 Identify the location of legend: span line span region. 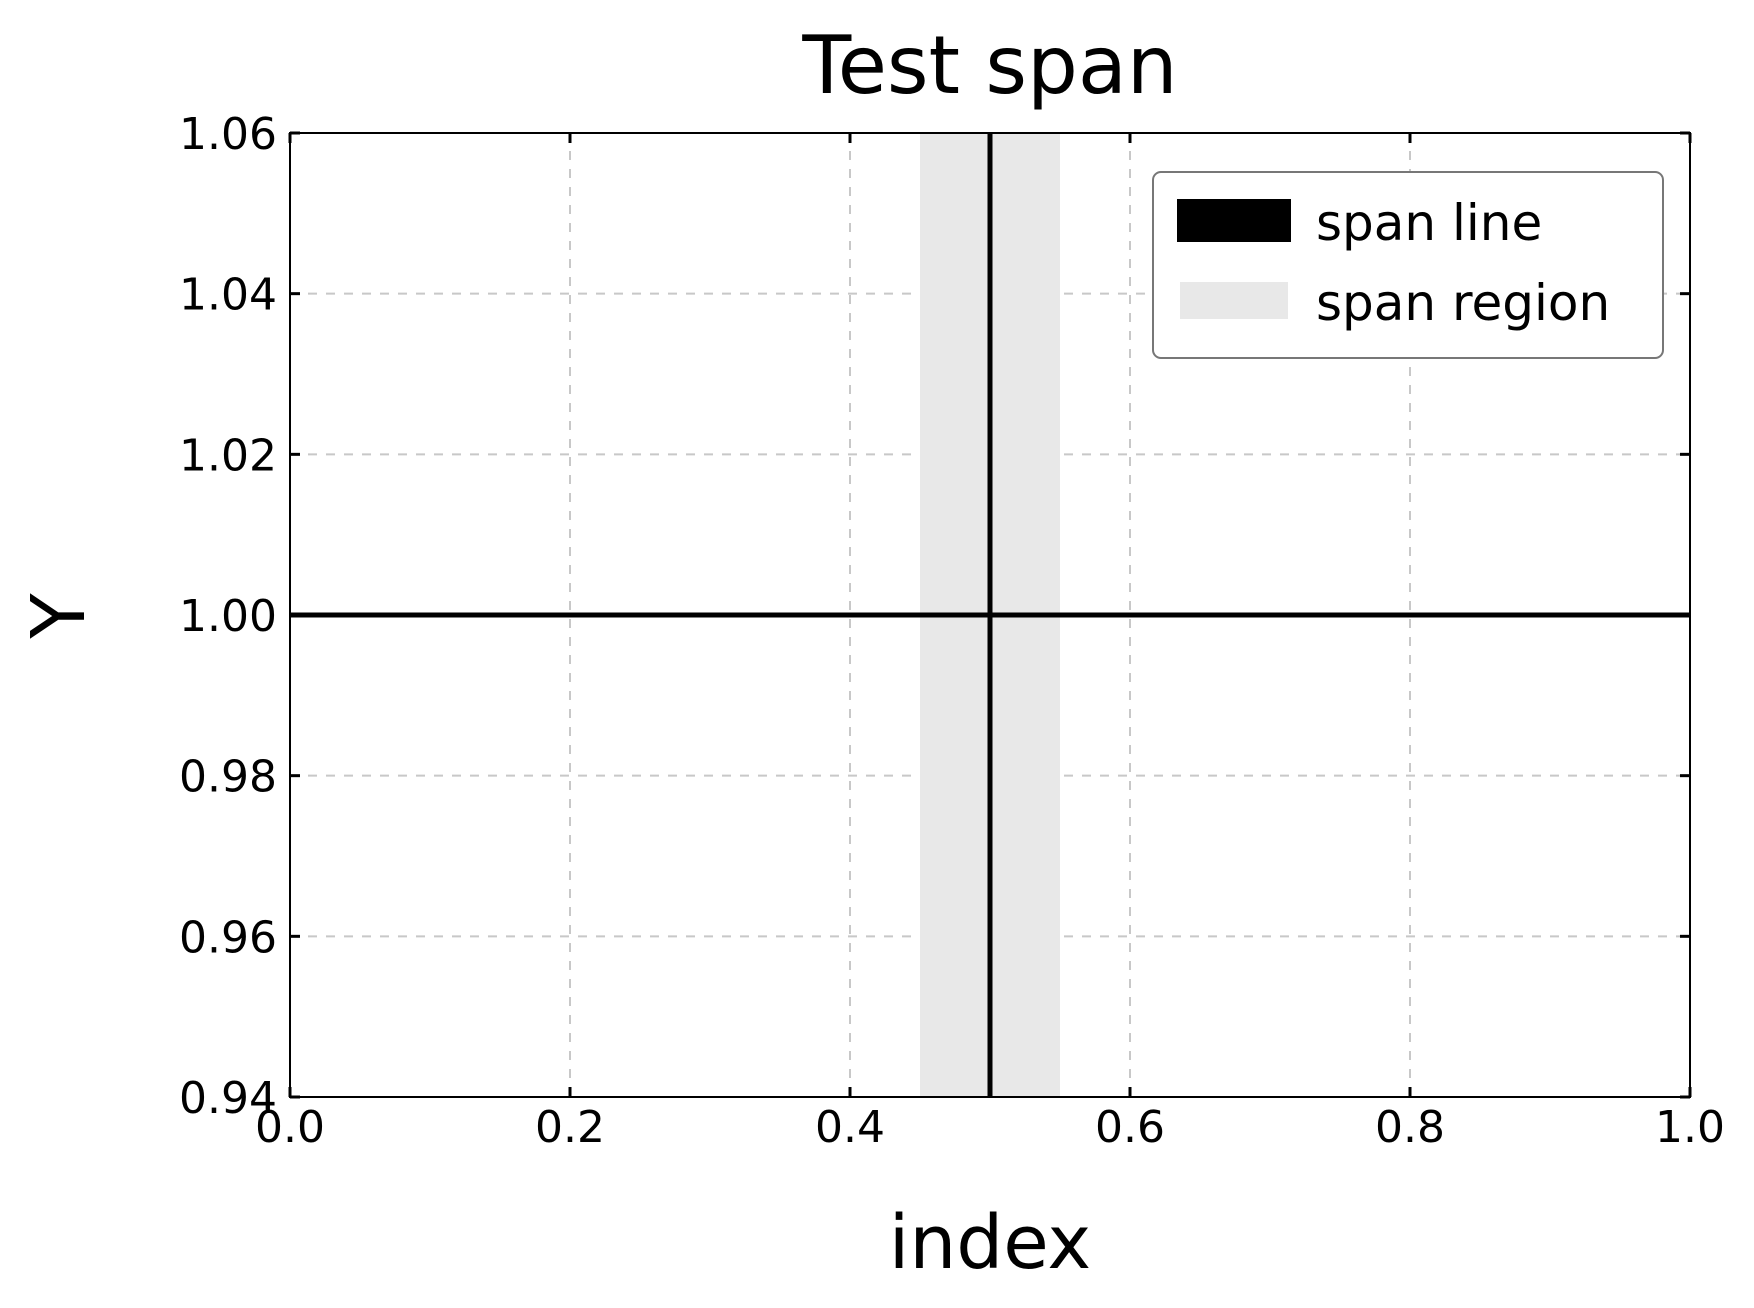
(1408, 265).